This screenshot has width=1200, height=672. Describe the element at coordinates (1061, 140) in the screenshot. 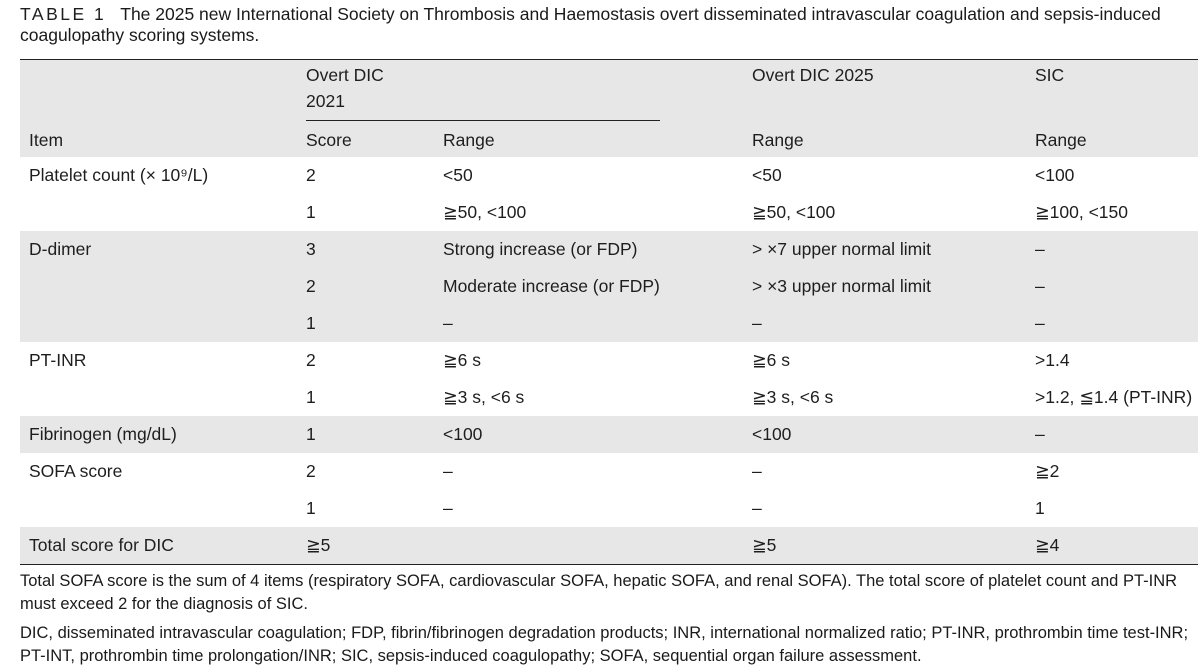

I see `header-range-sic: Range` at that location.